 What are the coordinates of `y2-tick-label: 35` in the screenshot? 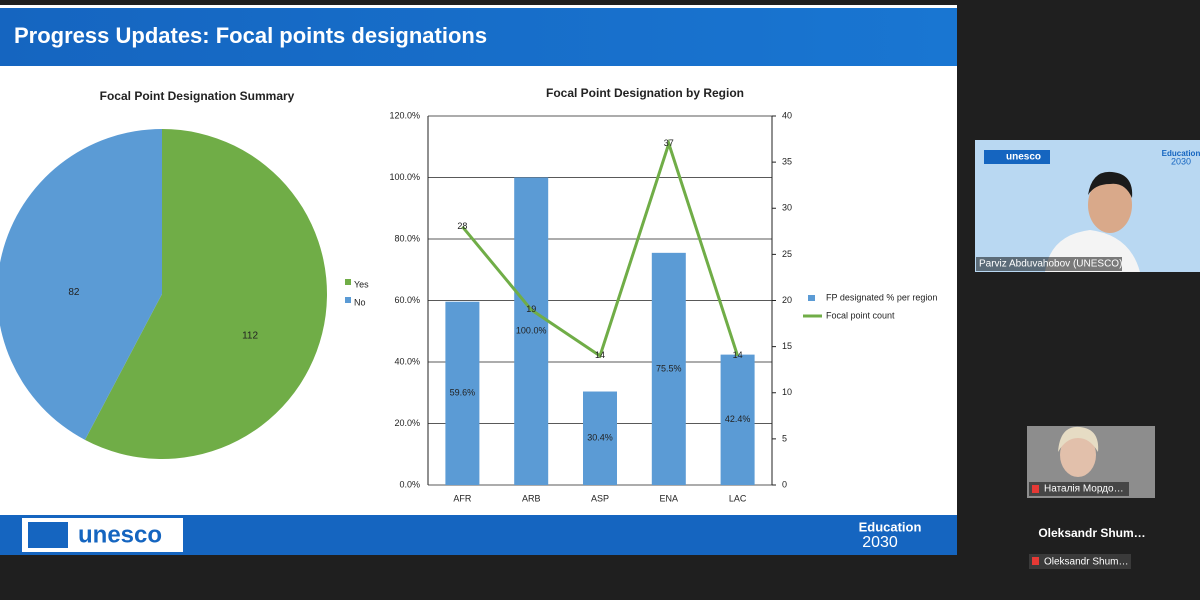 It's located at (787, 162).